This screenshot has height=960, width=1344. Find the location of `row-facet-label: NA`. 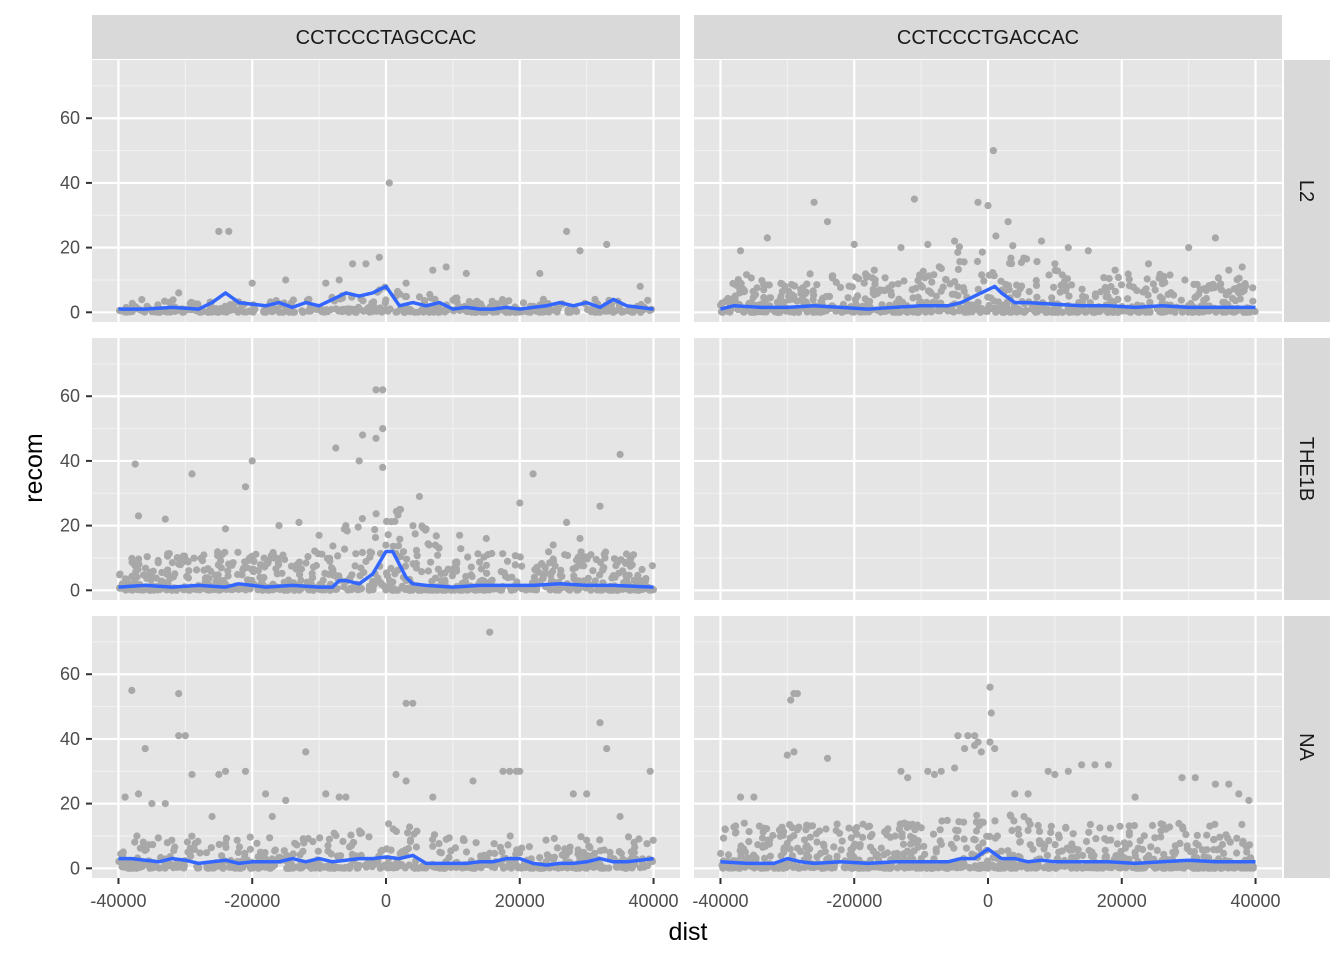

row-facet-label: NA is located at coordinates (1306, 747).